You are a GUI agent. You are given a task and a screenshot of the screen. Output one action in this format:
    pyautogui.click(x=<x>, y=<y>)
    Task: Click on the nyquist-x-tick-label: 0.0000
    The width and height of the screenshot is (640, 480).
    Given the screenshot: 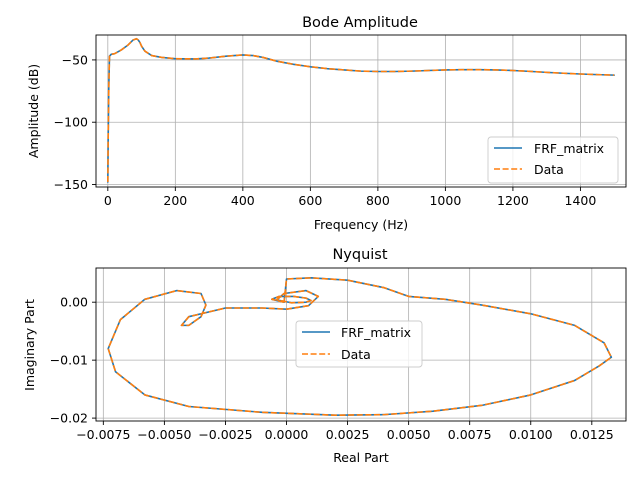 What is the action you would take?
    pyautogui.click(x=287, y=434)
    